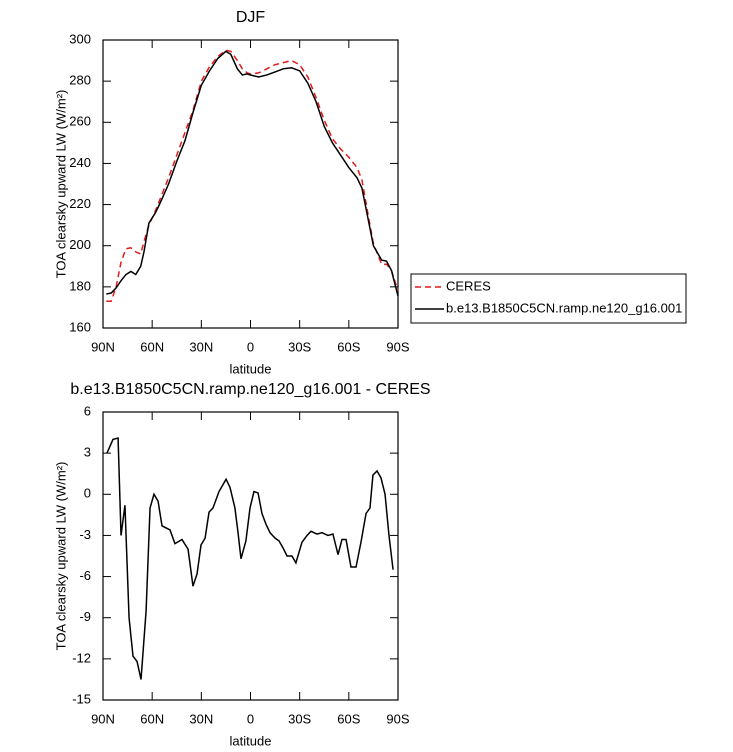 Image resolution: width=733 pixels, height=752 pixels. I want to click on y-tick-label: 160, so click(80, 326).